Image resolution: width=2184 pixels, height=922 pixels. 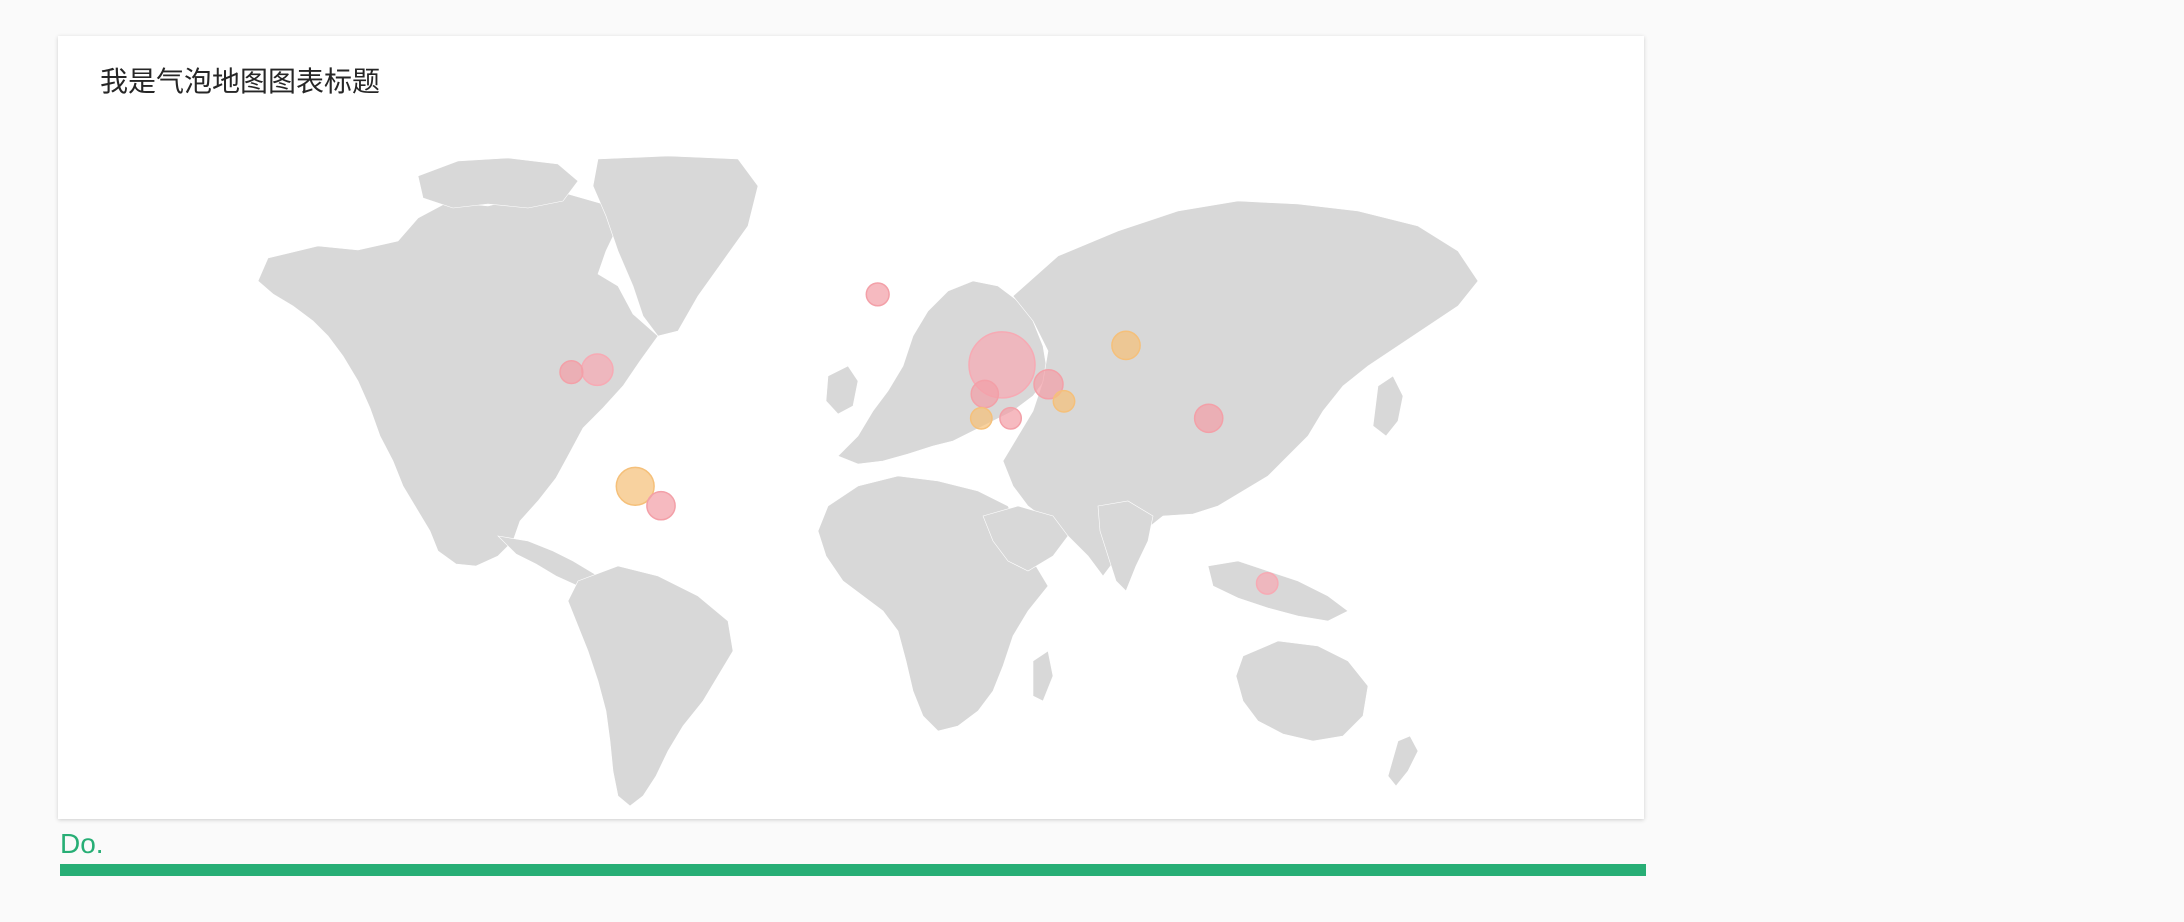 What do you see at coordinates (675, 246) in the screenshot?
I see `land-greenland` at bounding box center [675, 246].